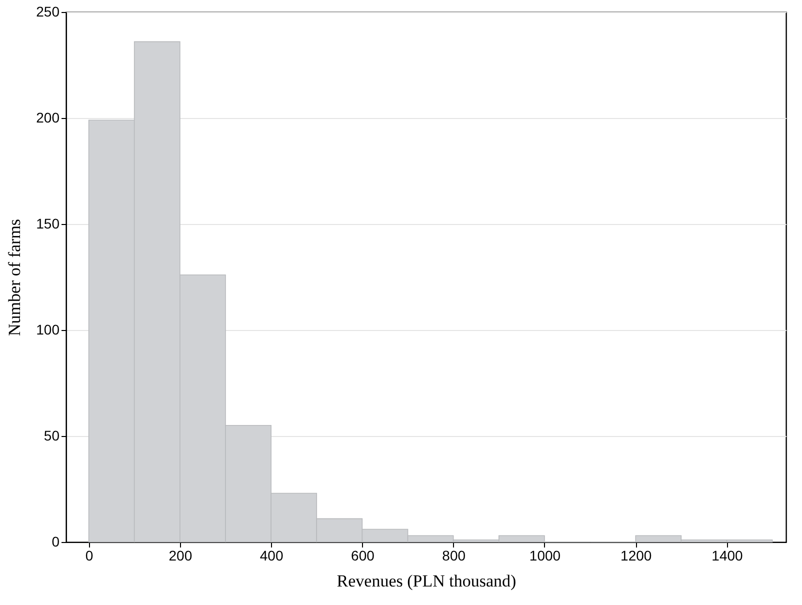 The image size is (802, 605). Describe the element at coordinates (636, 556) in the screenshot. I see `x-tick-label: 1200` at that location.